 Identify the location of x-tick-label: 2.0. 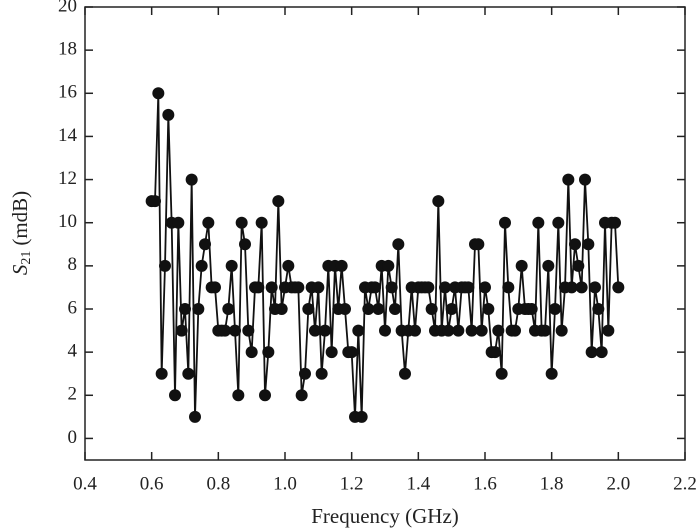
(618, 483).